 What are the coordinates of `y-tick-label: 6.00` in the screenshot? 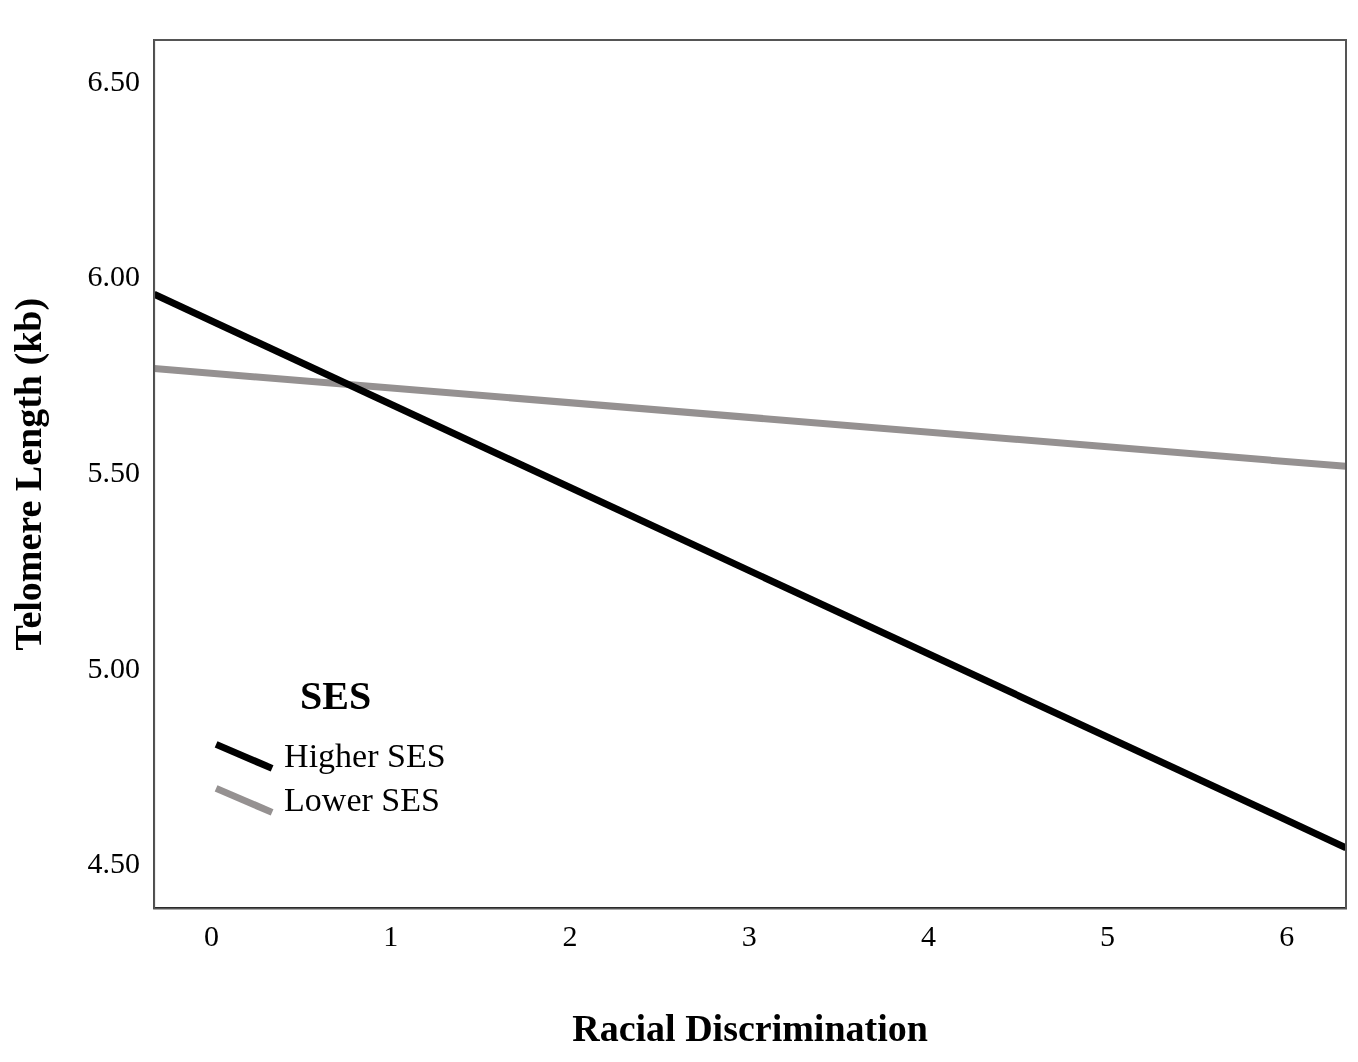 It's located at (114, 276).